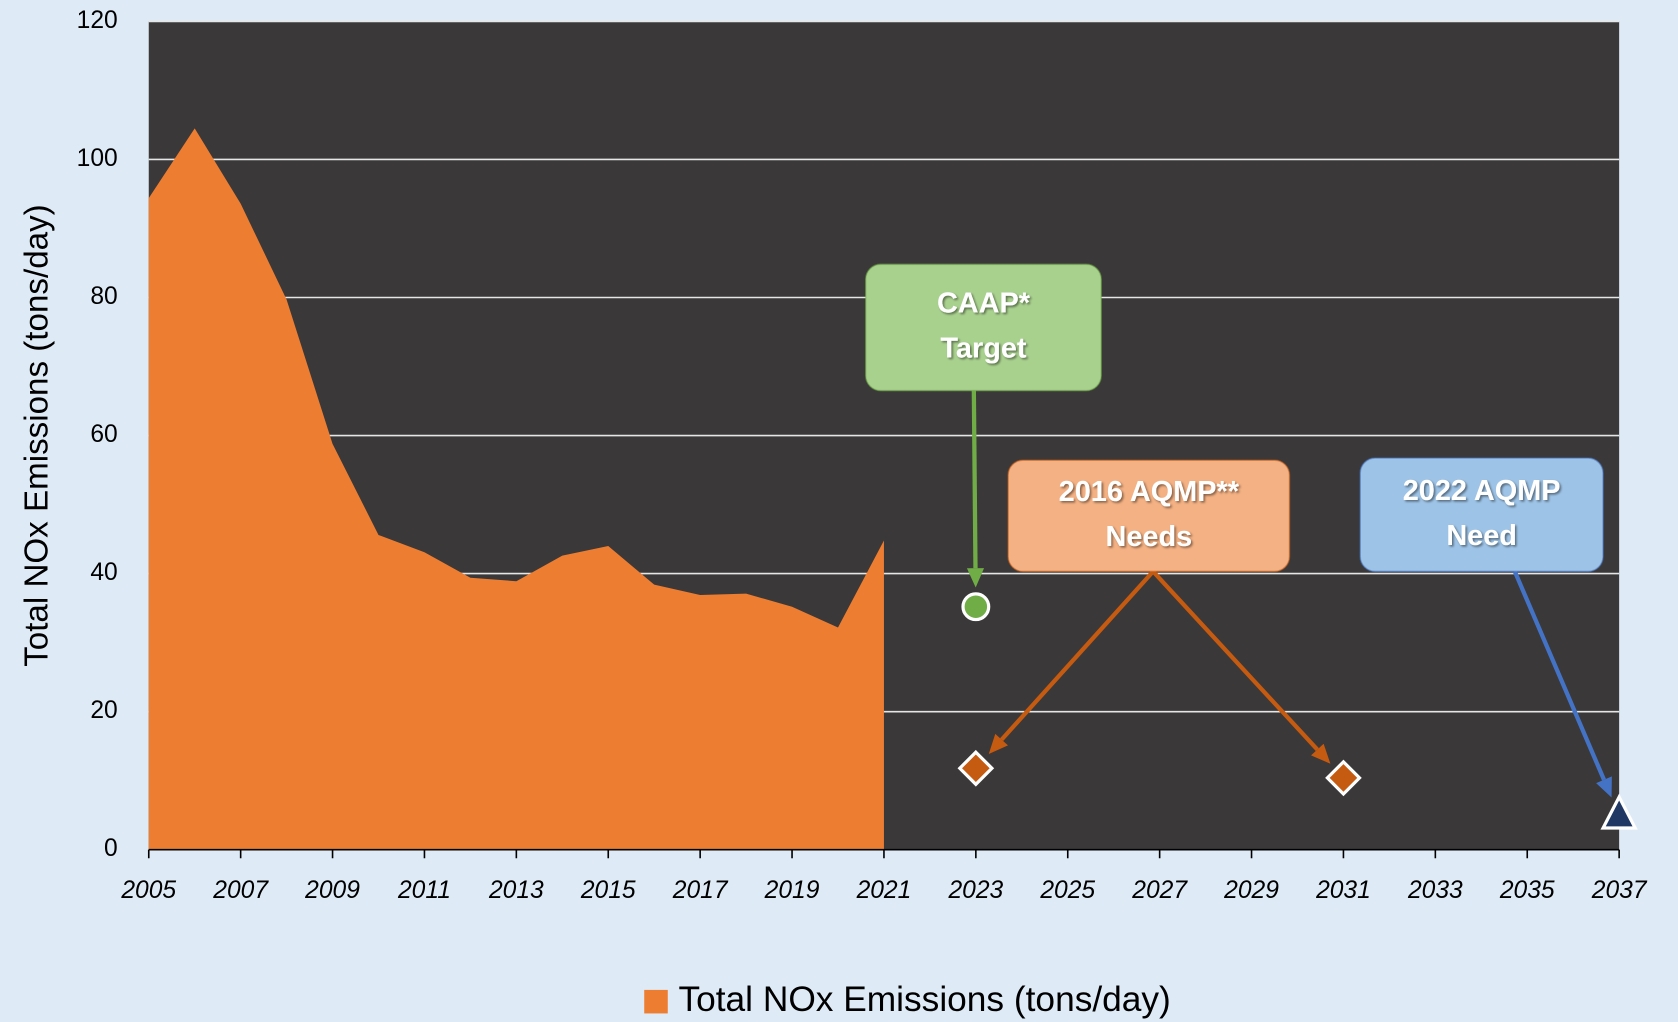 The image size is (1678, 1022). I want to click on y-tick-label: 60, so click(103, 434).